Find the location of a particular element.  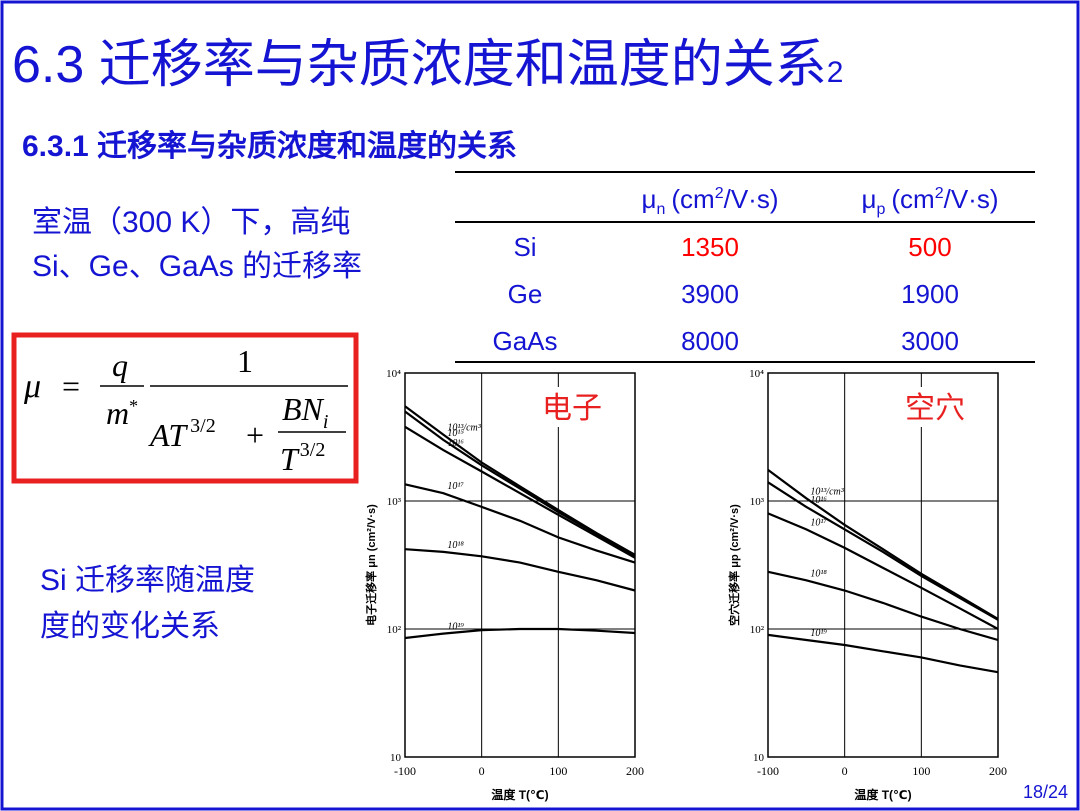

formula-at: AT is located at coordinates (168, 435).